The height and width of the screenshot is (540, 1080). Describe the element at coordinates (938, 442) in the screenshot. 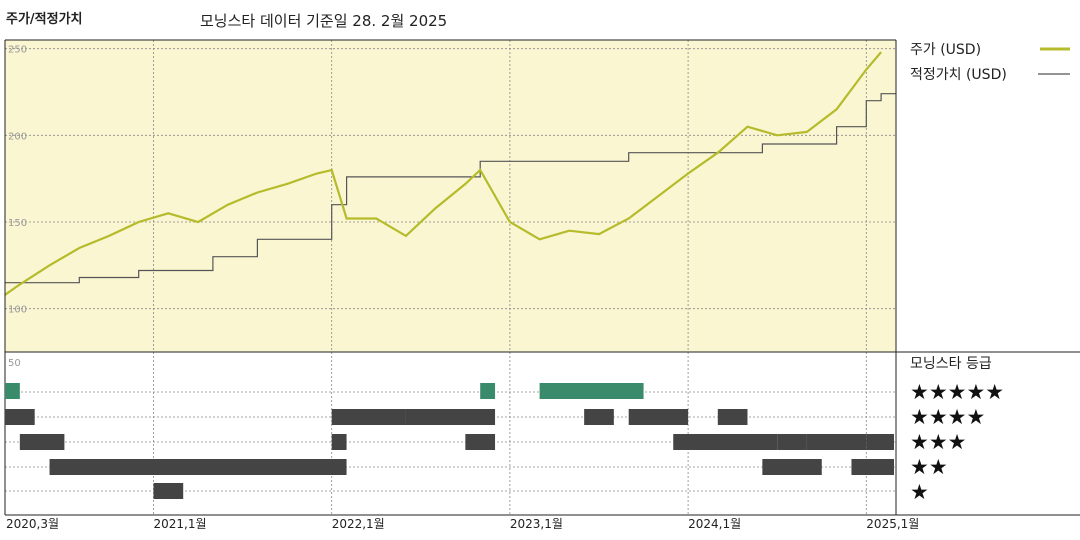

I see `rating-3-stars: ★★★` at that location.